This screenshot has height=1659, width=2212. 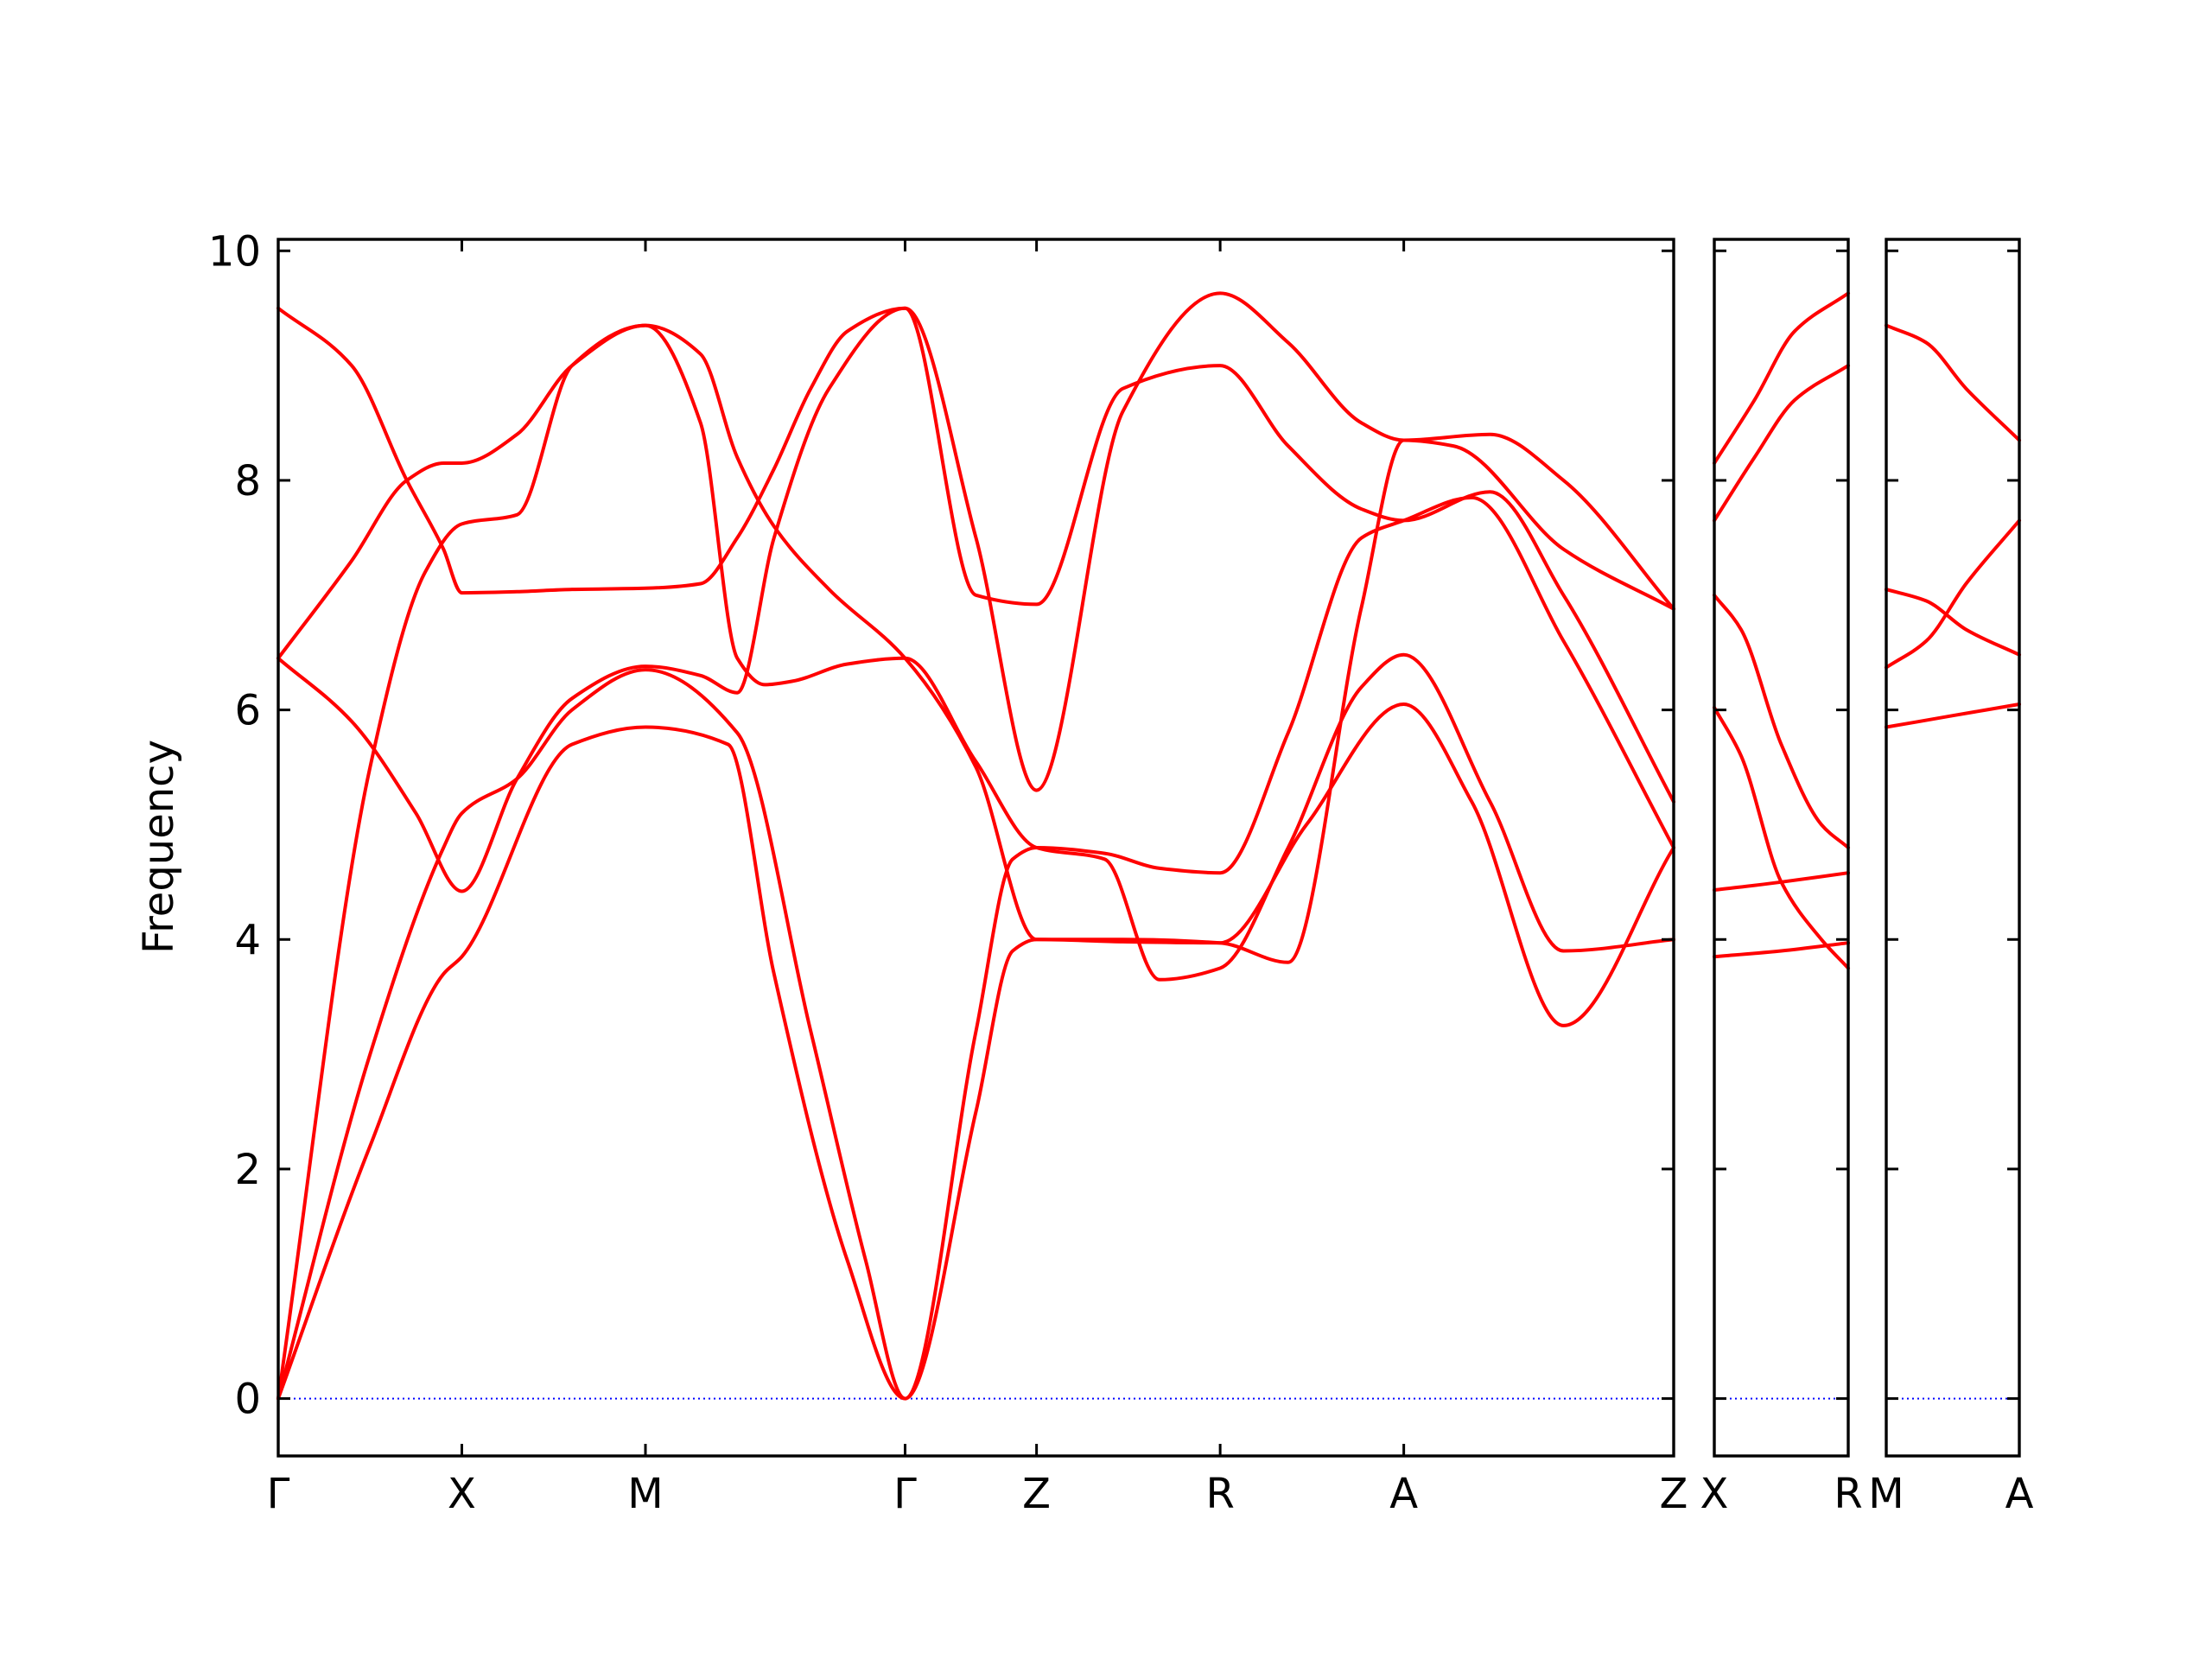 What do you see at coordinates (234, 251) in the screenshot?
I see `y-tick-label: 10` at bounding box center [234, 251].